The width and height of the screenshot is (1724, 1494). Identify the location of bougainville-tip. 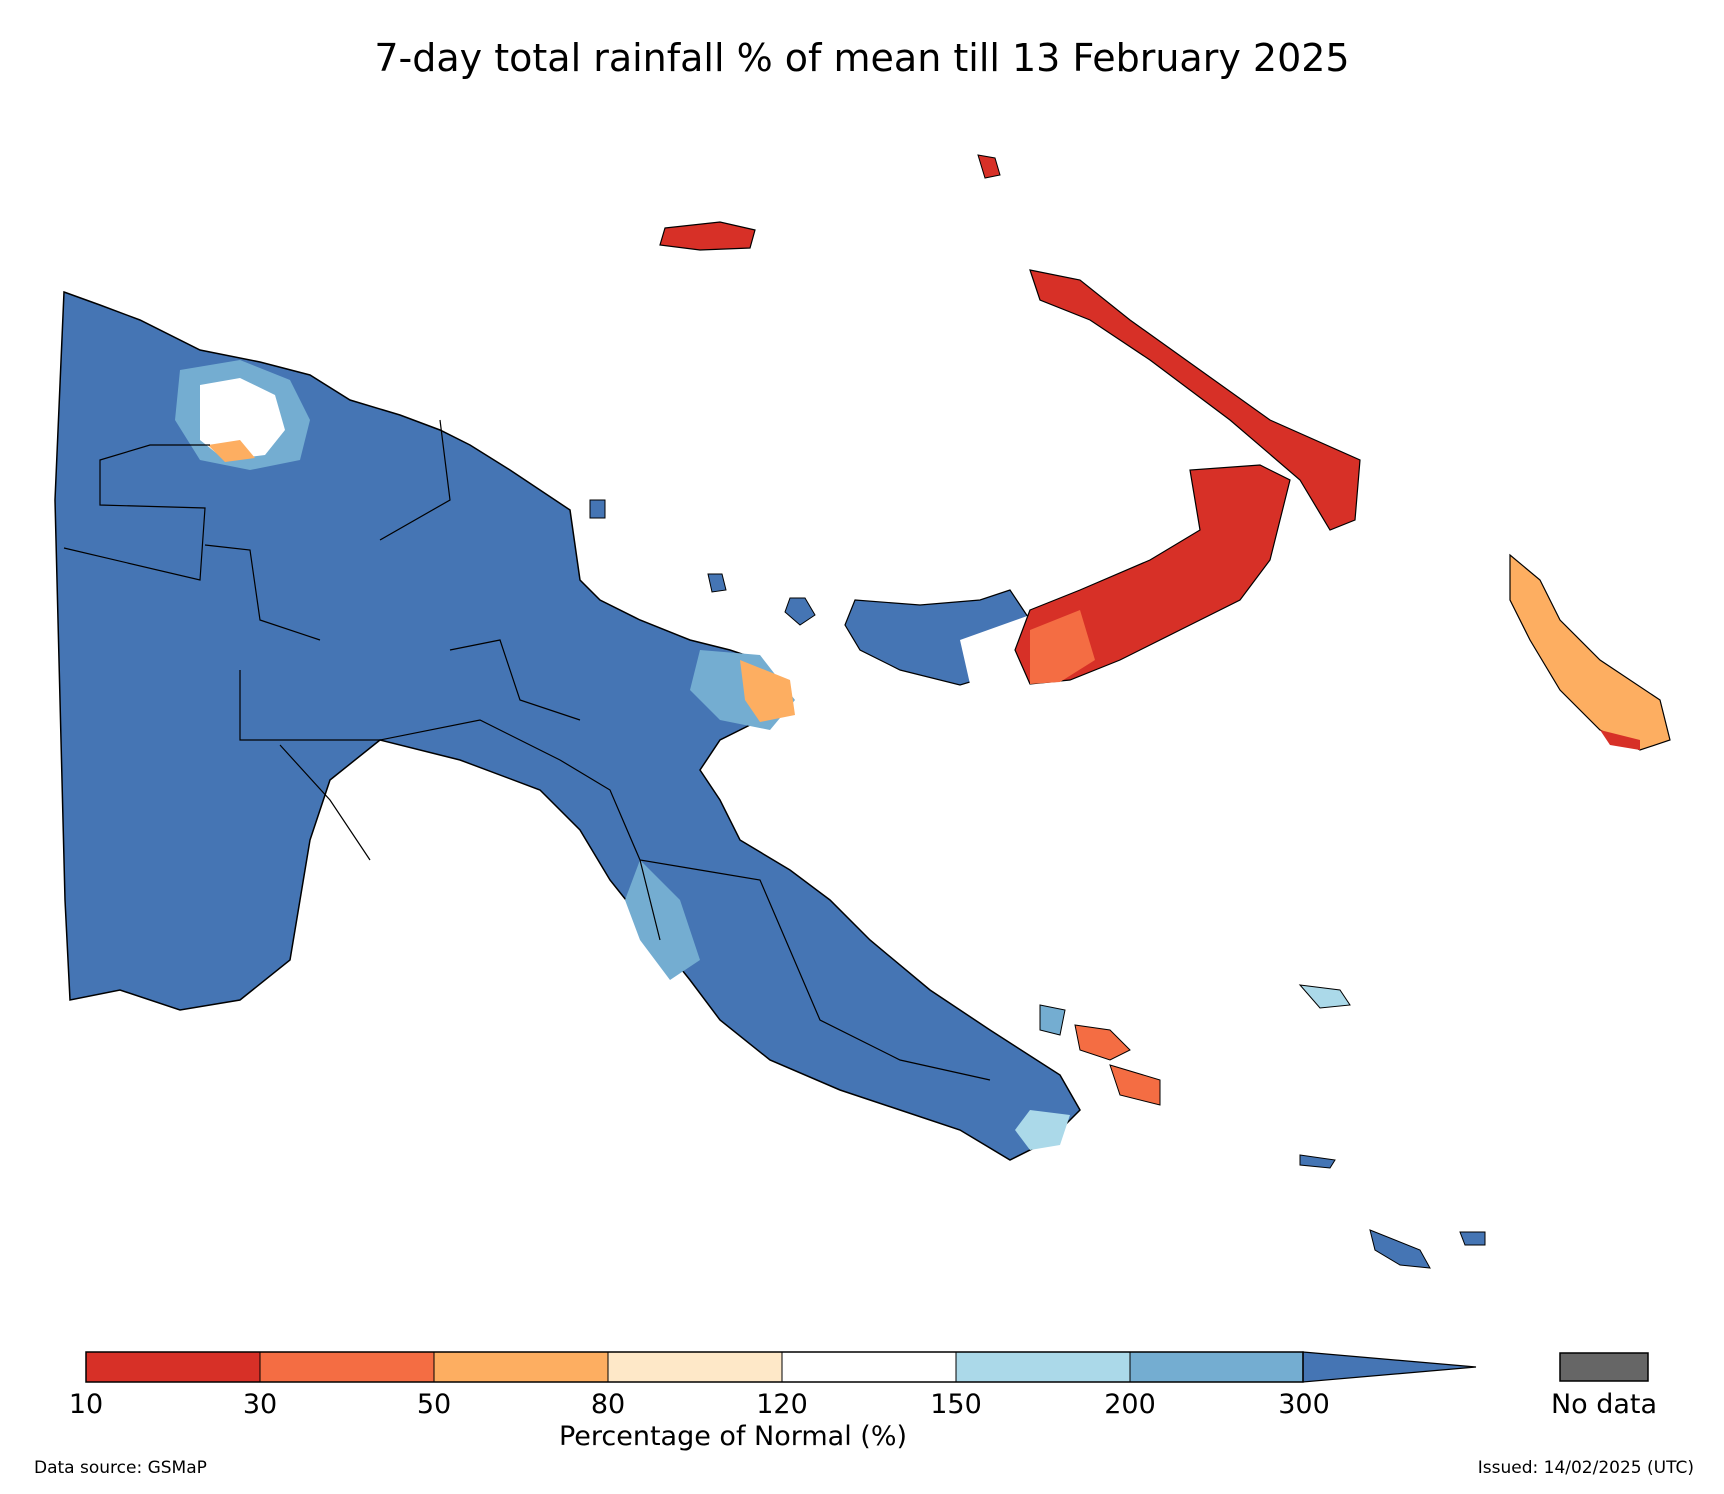
(1620, 740).